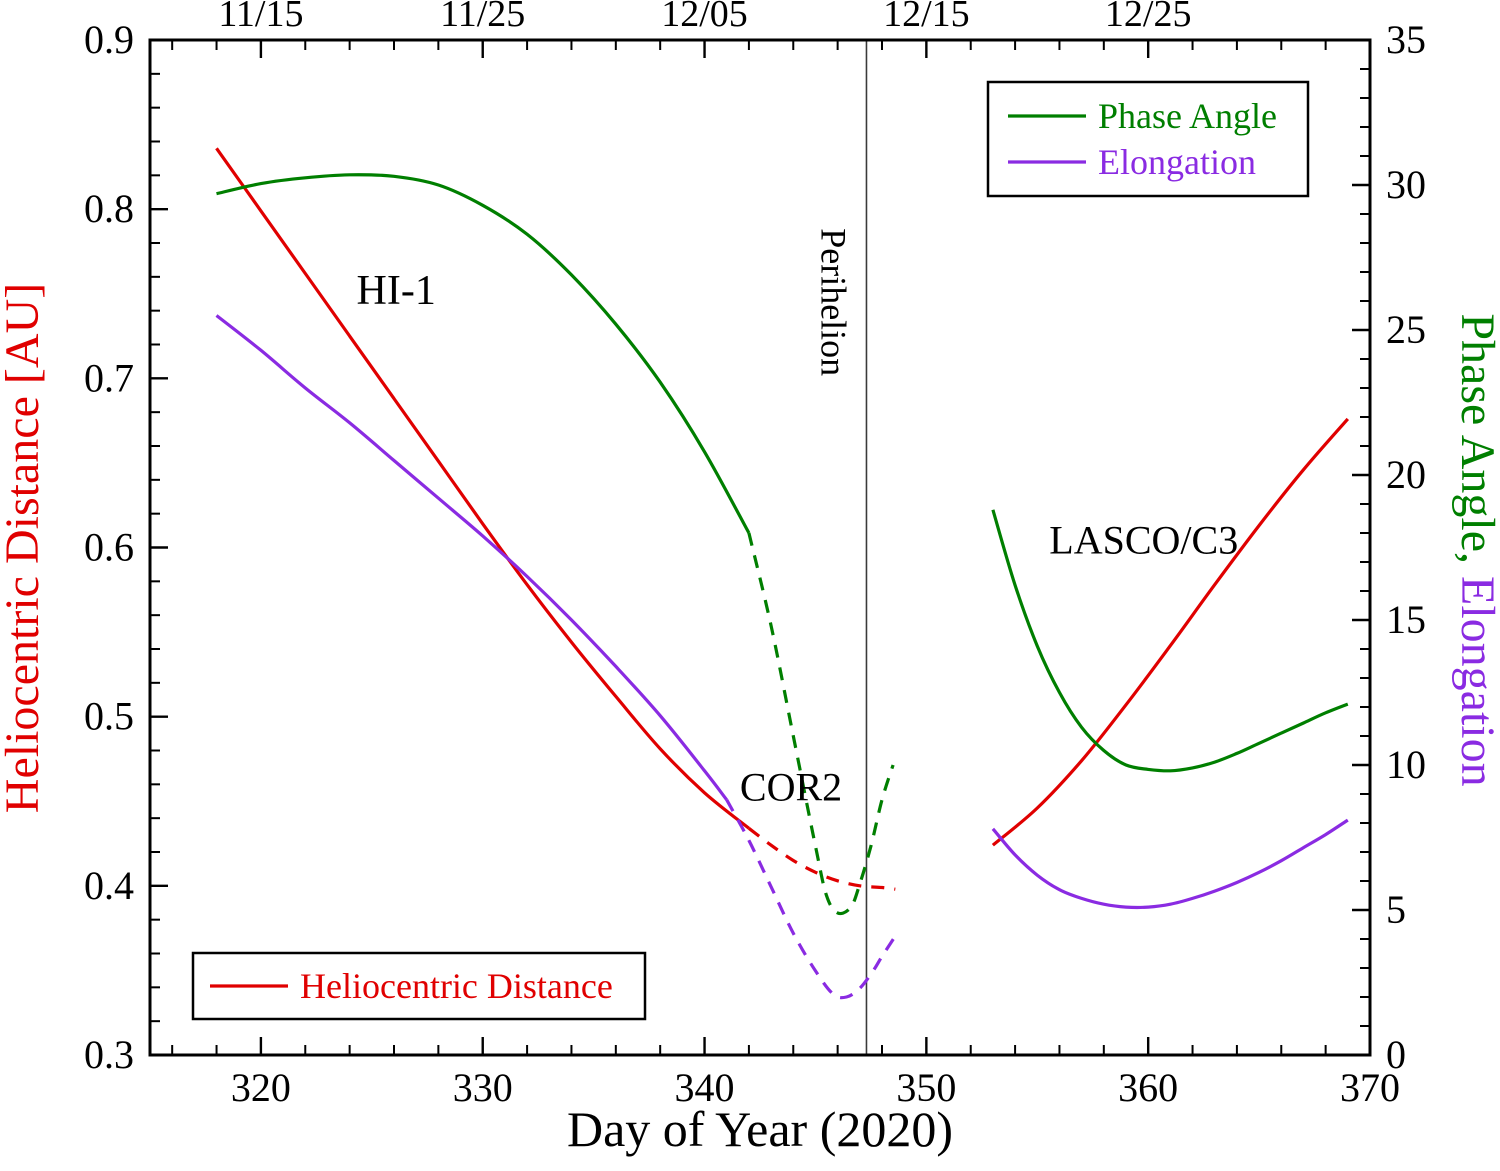  Describe the element at coordinates (1170, 864) in the screenshot. I see `elongation-lasco` at that location.